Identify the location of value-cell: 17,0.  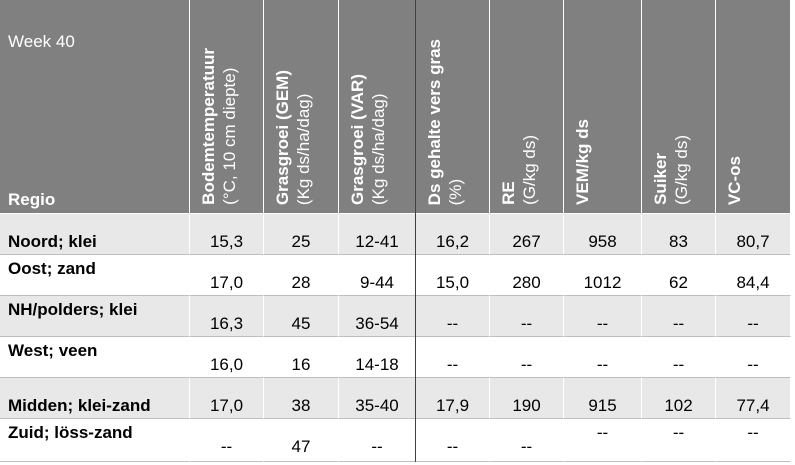
(227, 275).